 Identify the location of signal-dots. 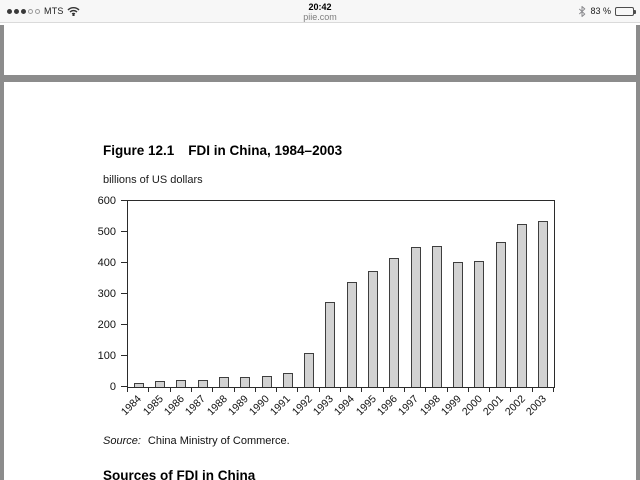
(23, 11).